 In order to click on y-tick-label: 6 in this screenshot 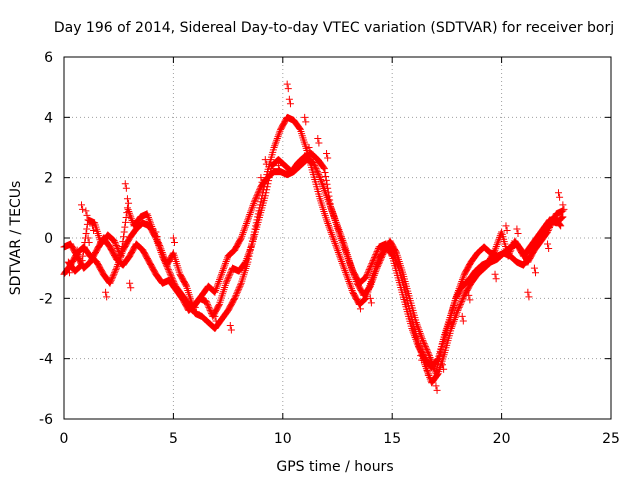, I will do `click(48, 58)`.